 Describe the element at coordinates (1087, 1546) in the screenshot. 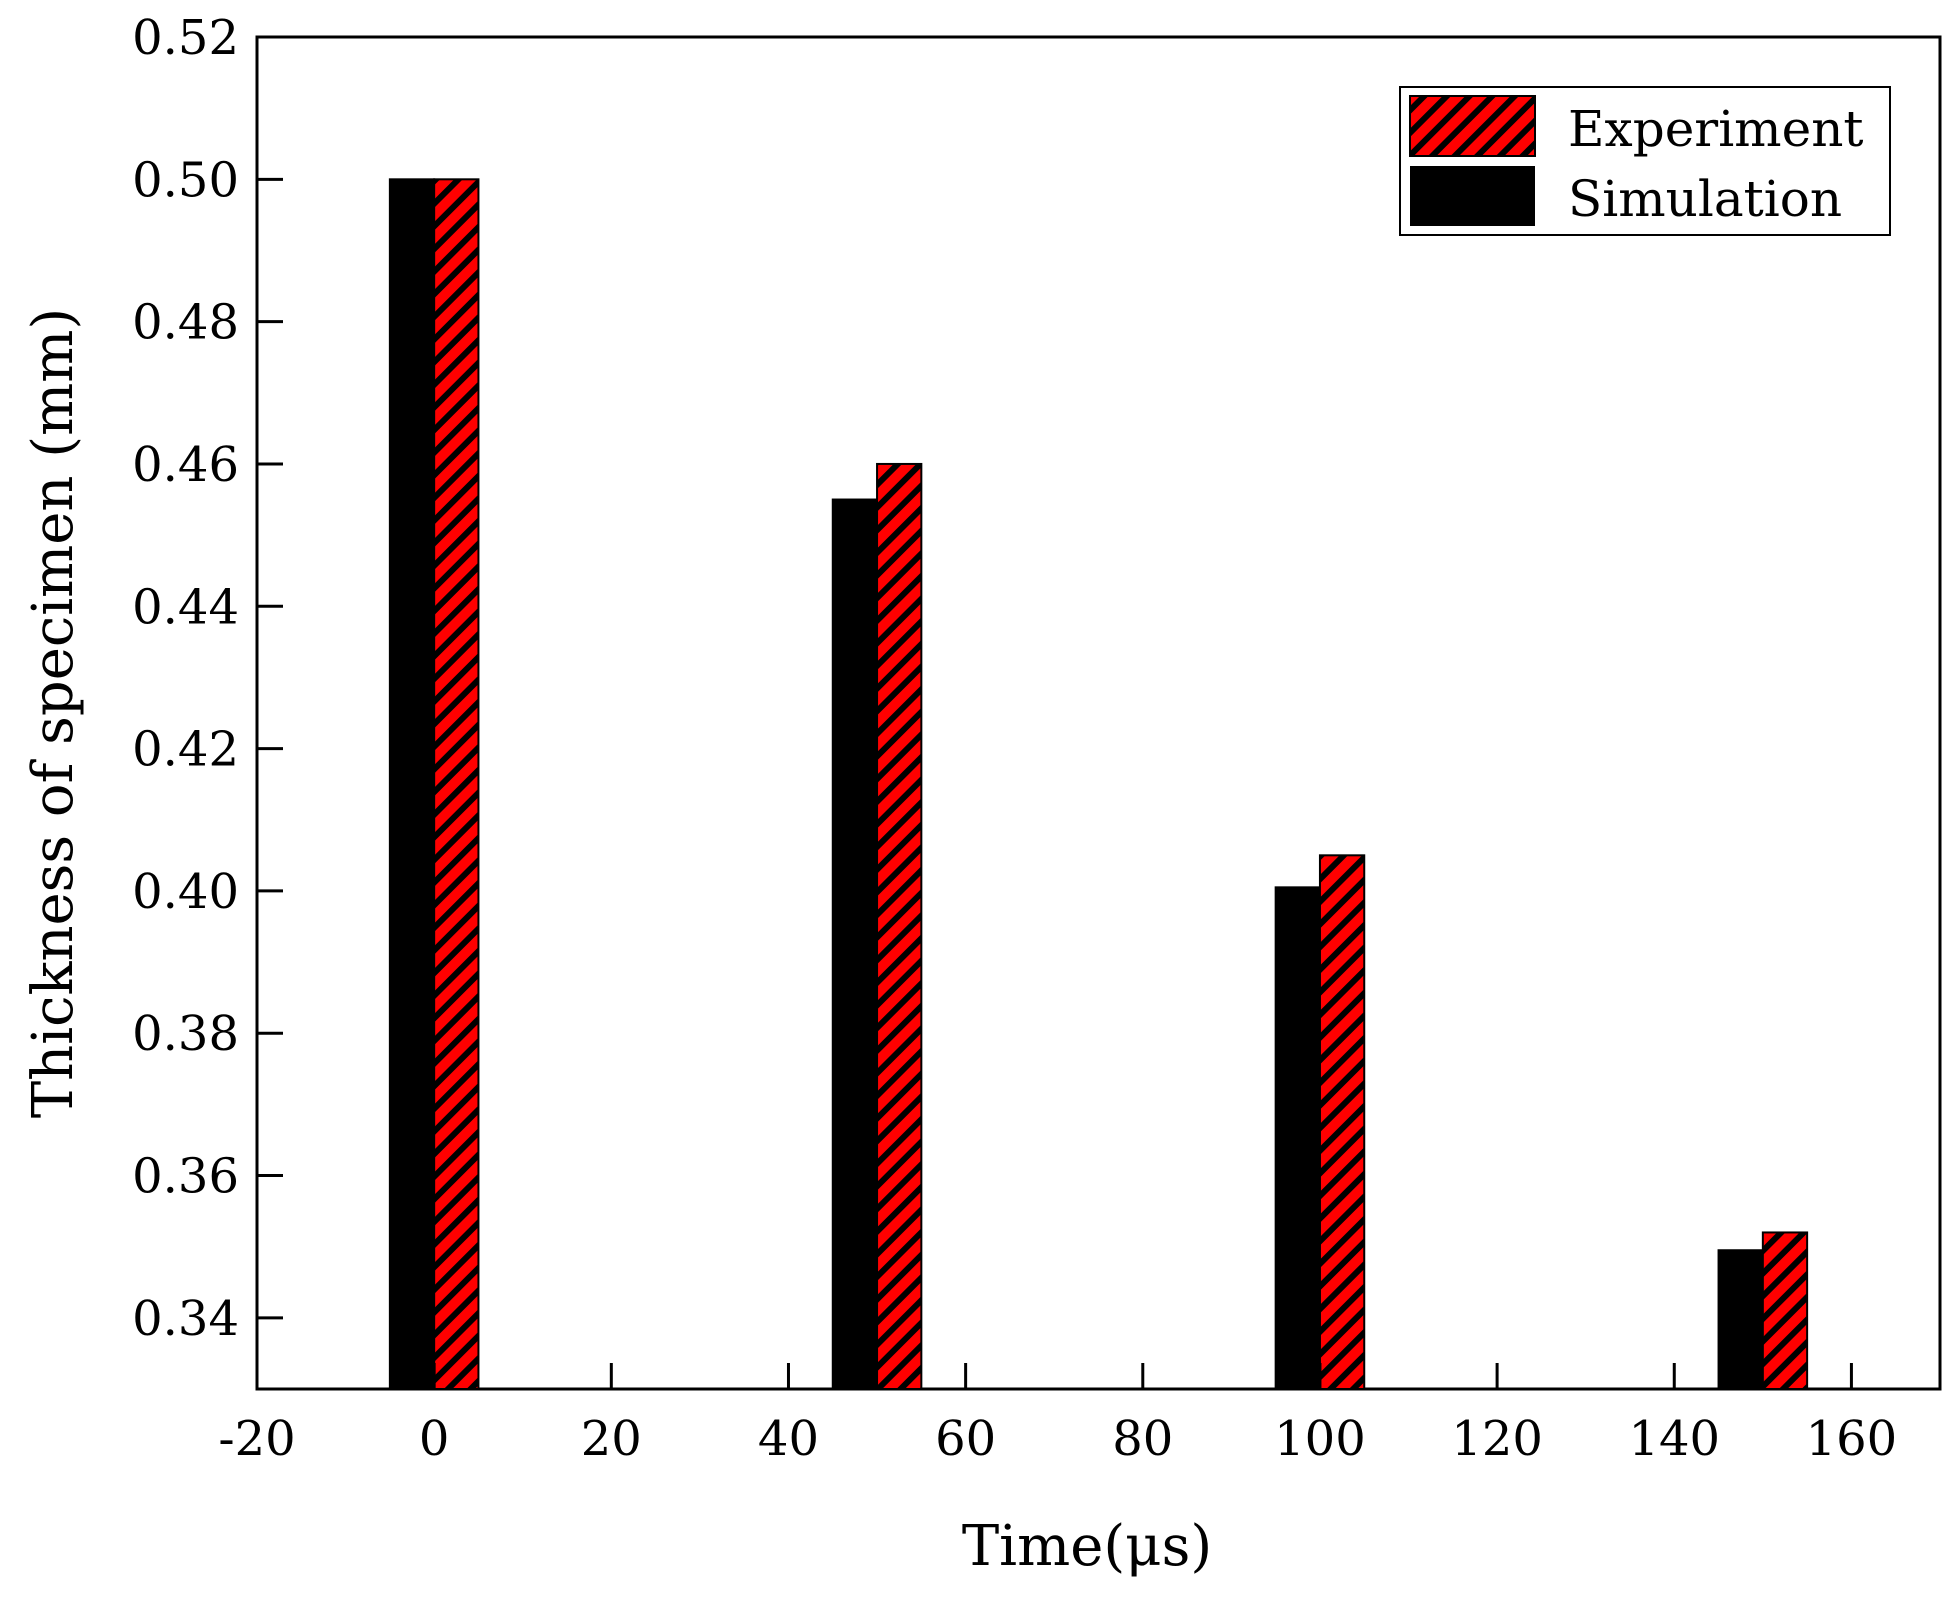

I see `x-axis-label: Time(μs)` at that location.